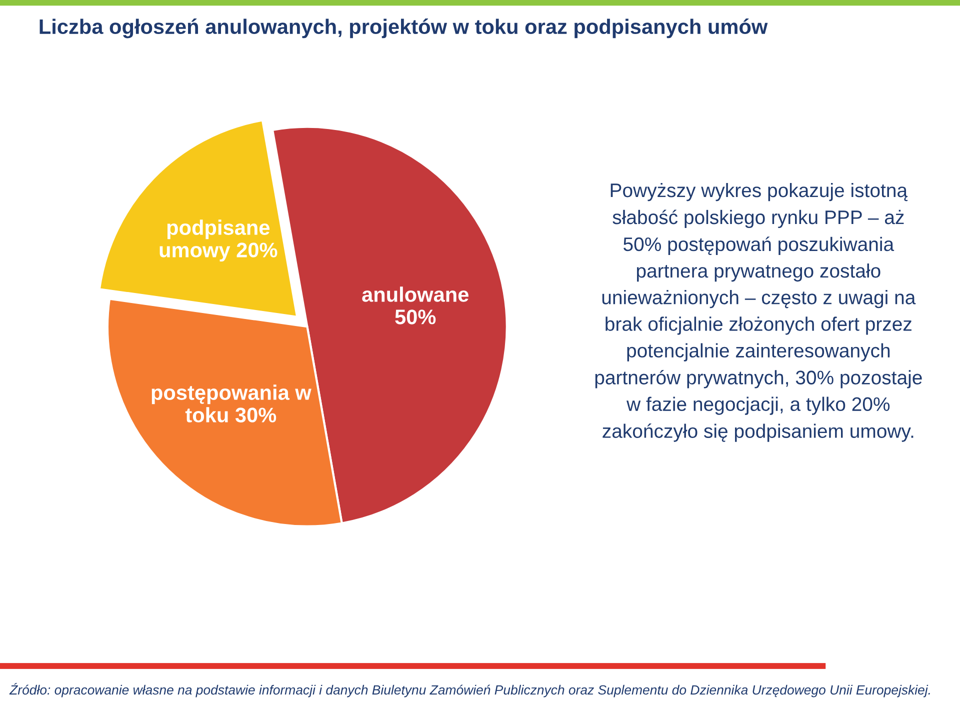  I want to click on slice-label: postępowania w toku 30%, so click(232, 403).